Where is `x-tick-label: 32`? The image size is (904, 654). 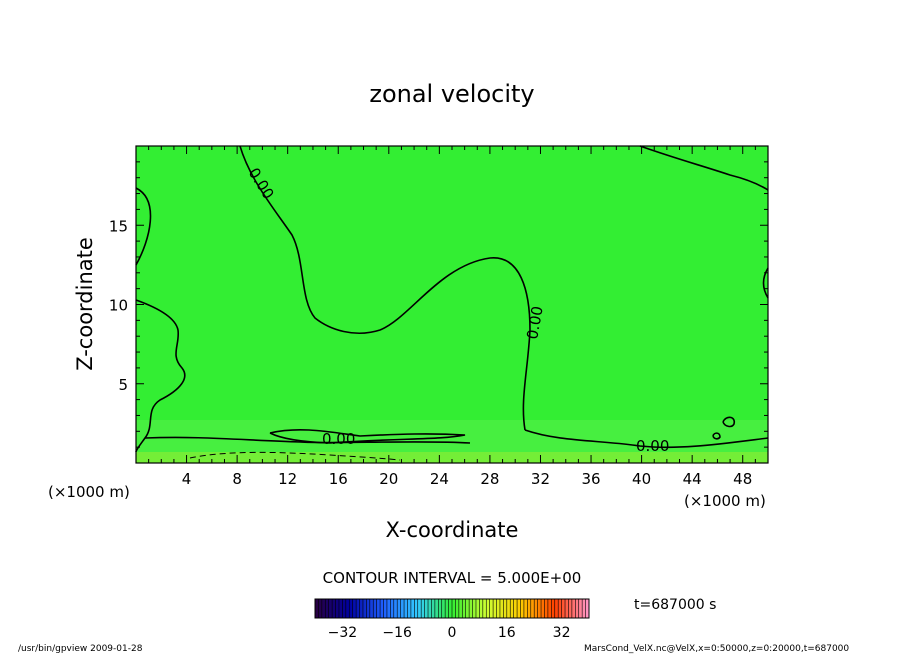 x-tick-label: 32 is located at coordinates (540, 479).